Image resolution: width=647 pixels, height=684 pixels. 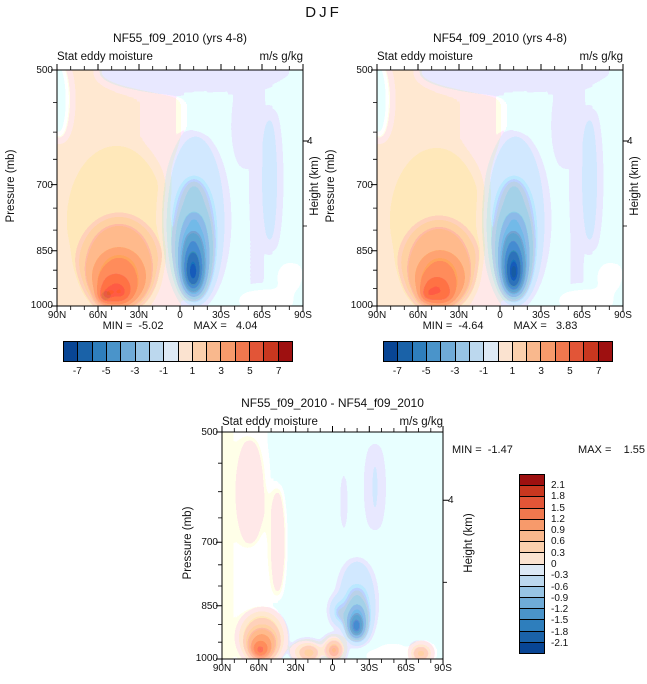 What do you see at coordinates (558, 485) in the screenshot?
I see `colorbar-tick-label: 2.1` at bounding box center [558, 485].